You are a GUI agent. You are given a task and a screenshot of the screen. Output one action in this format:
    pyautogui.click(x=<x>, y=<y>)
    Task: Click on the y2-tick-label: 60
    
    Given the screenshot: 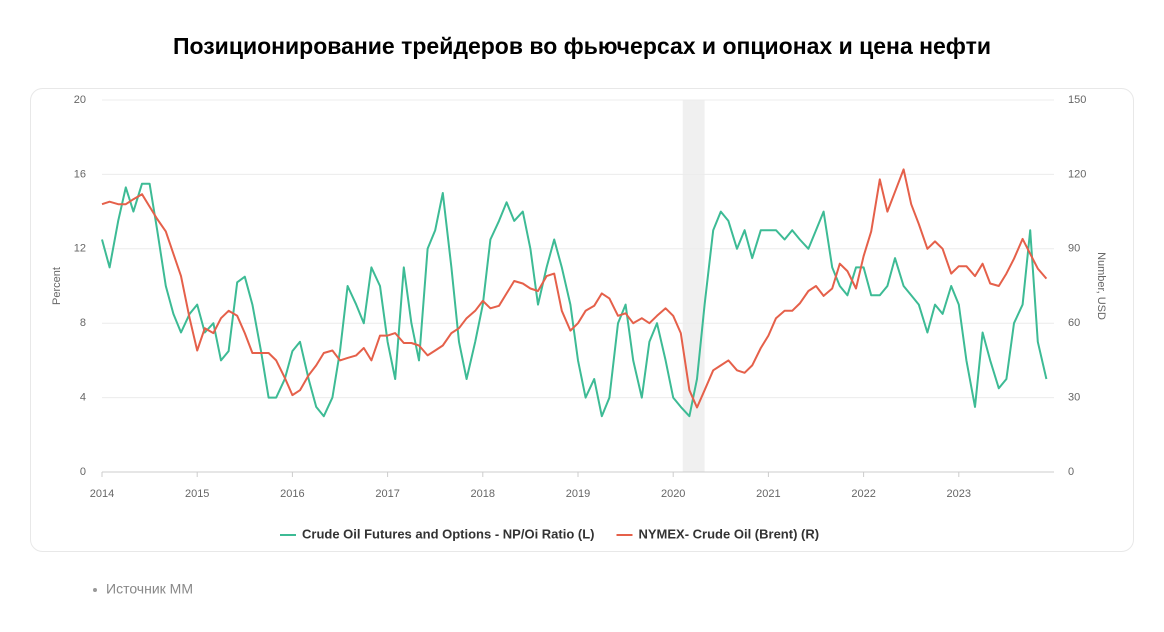 What is the action you would take?
    pyautogui.click(x=1074, y=323)
    